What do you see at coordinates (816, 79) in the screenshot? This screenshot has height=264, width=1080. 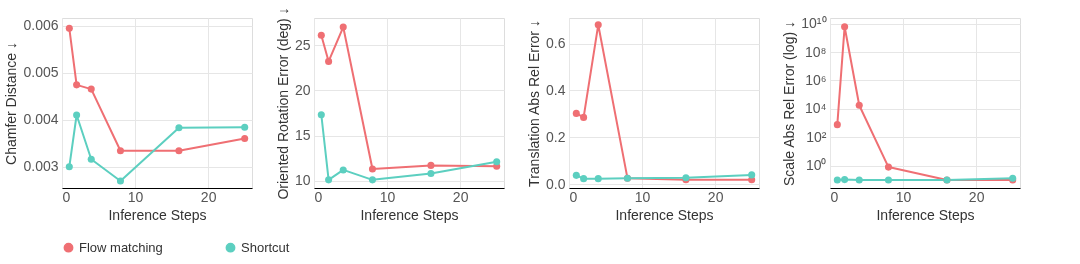 I see `y-tick-label: 10⁶` at bounding box center [816, 79].